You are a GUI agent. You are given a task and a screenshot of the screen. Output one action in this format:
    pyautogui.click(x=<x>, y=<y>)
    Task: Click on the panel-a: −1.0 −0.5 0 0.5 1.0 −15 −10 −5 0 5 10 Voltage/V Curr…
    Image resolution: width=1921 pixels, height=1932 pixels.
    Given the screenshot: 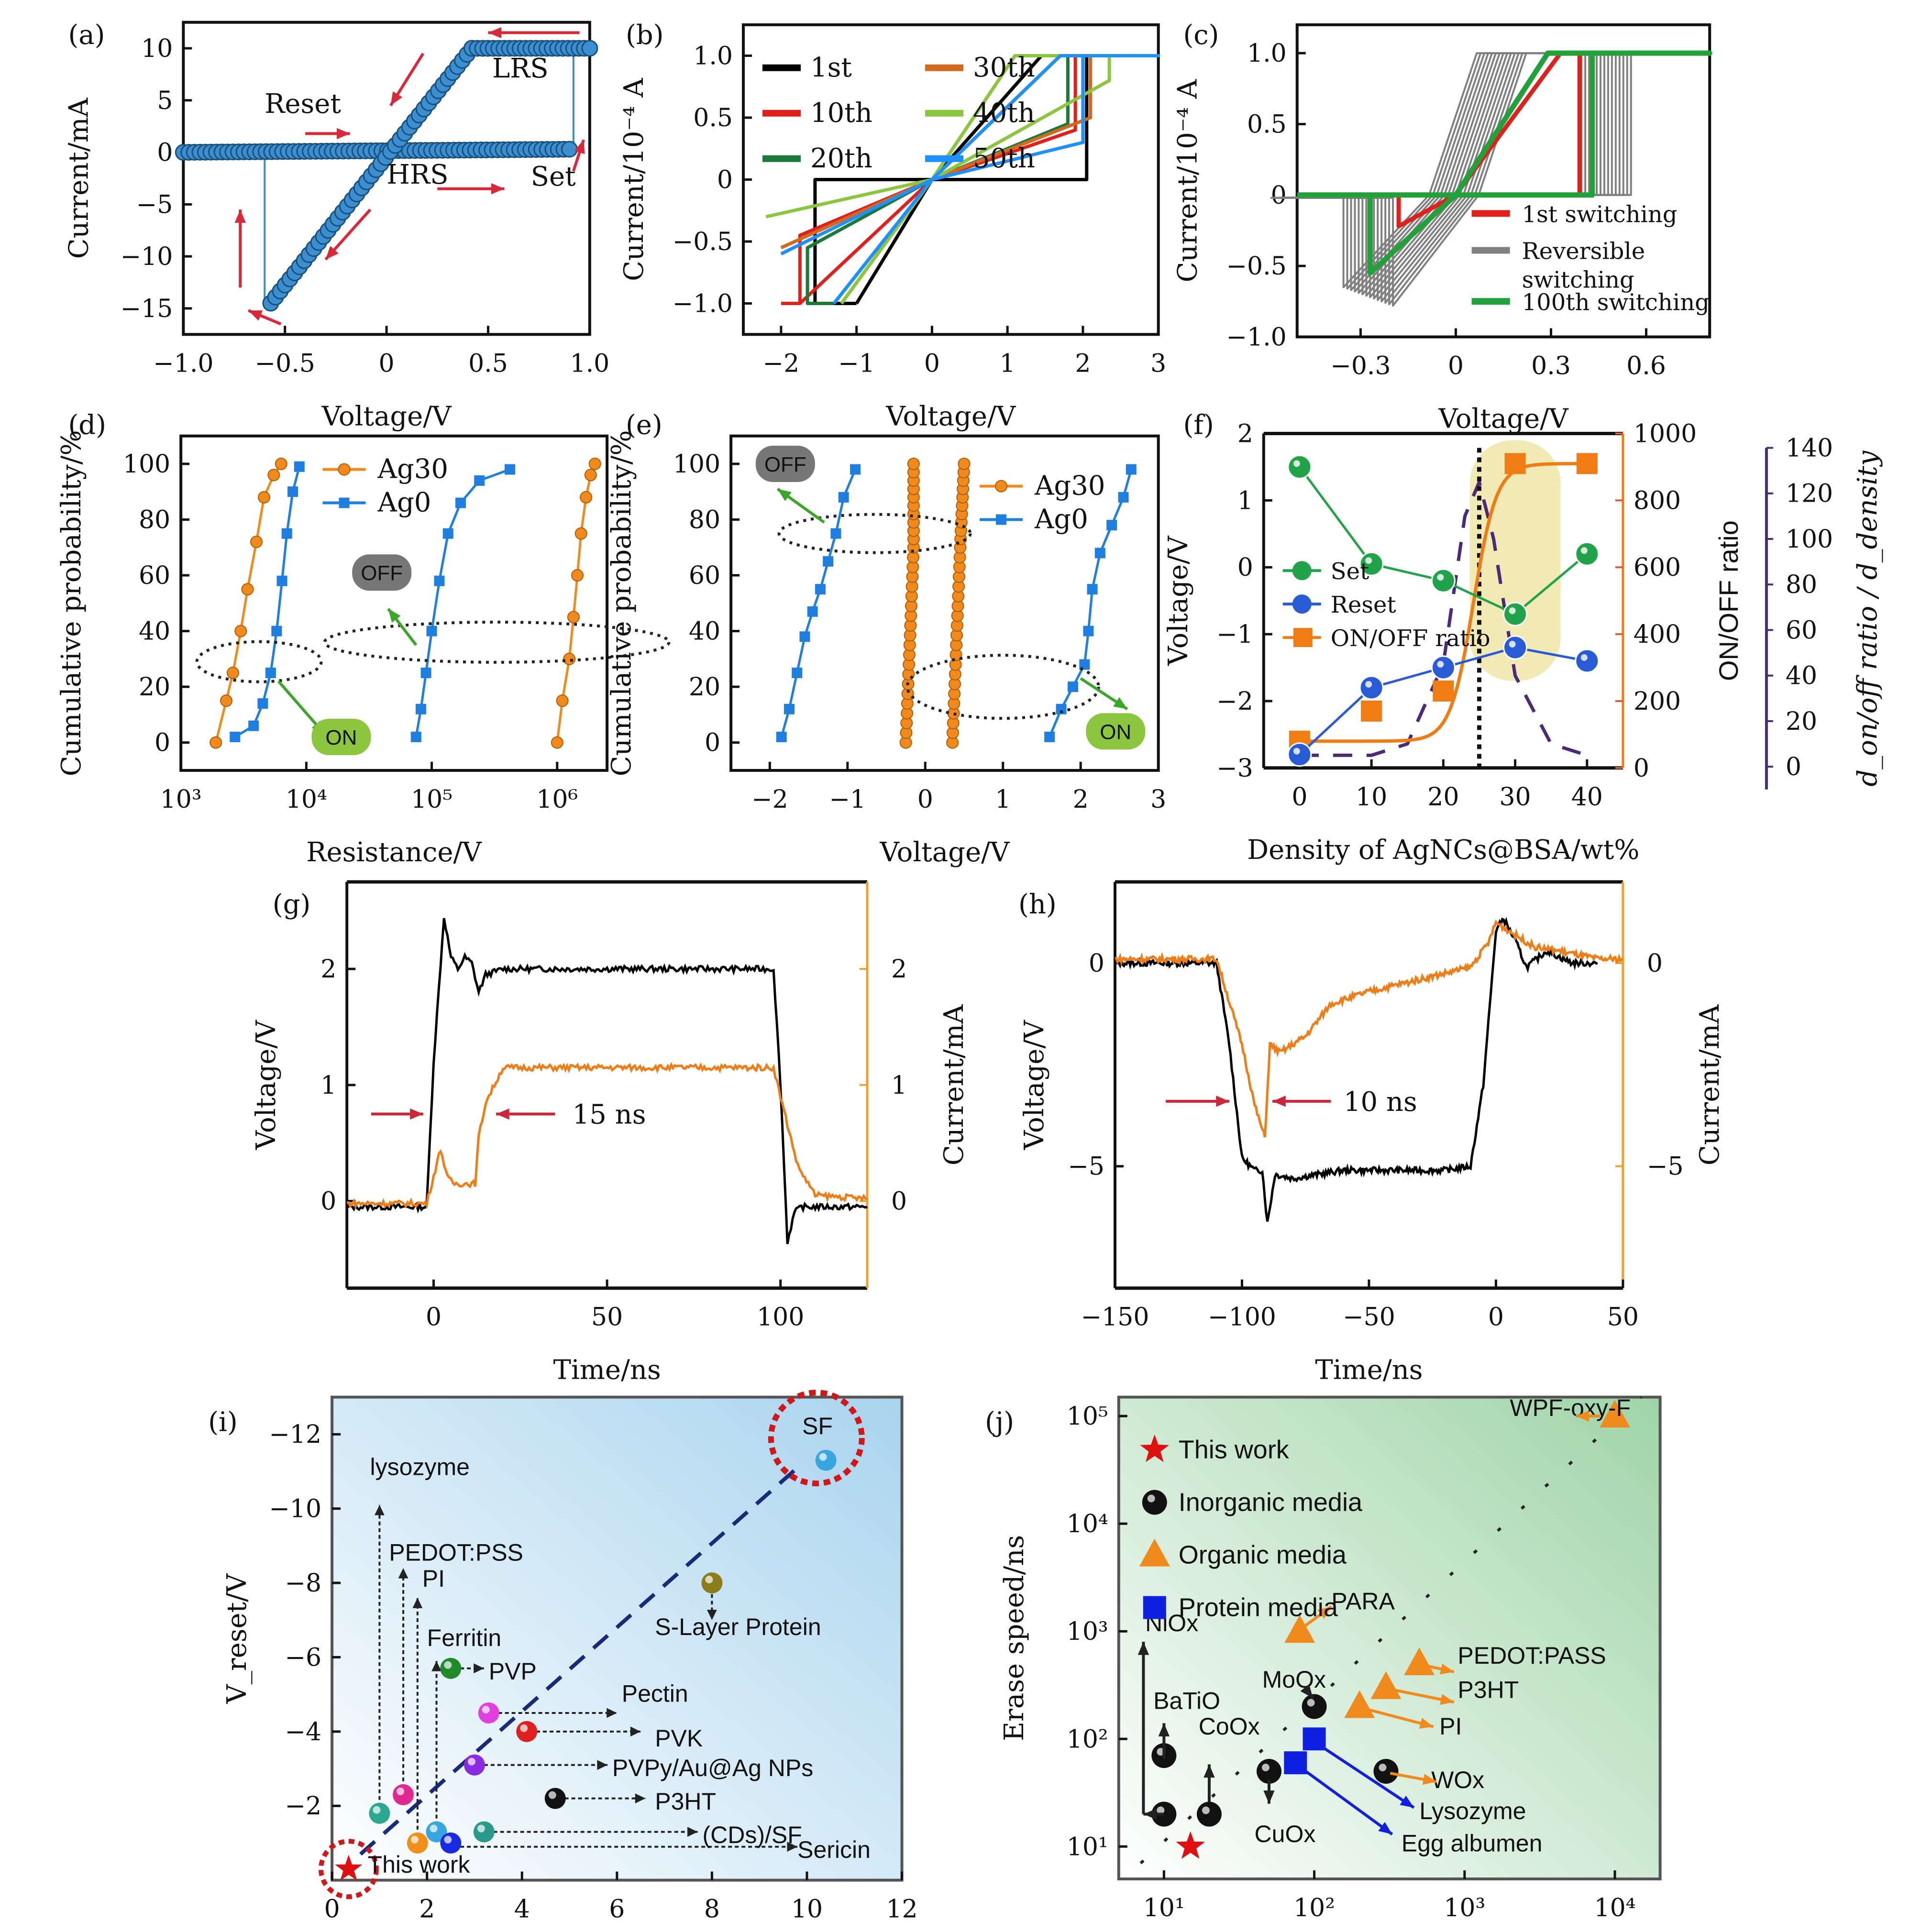 What is the action you would take?
    pyautogui.click(x=336, y=226)
    